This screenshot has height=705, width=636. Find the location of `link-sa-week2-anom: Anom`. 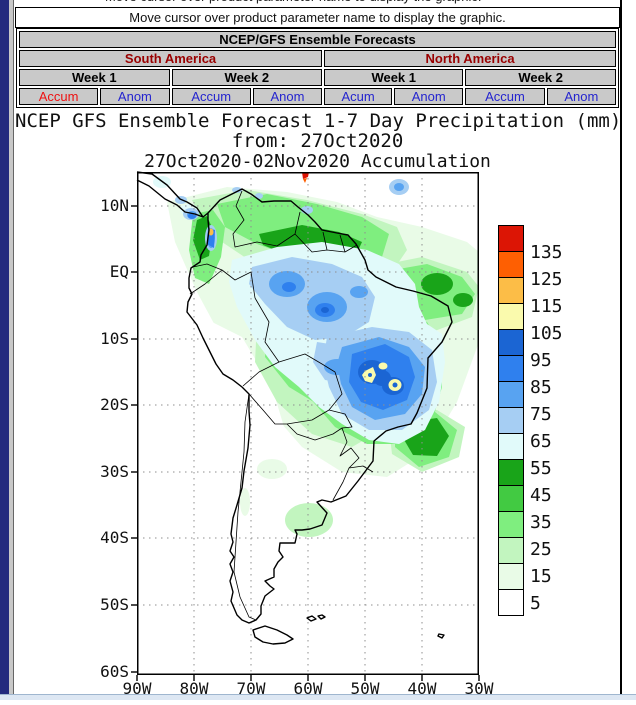

link-sa-week2-anom: Anom is located at coordinates (287, 96).